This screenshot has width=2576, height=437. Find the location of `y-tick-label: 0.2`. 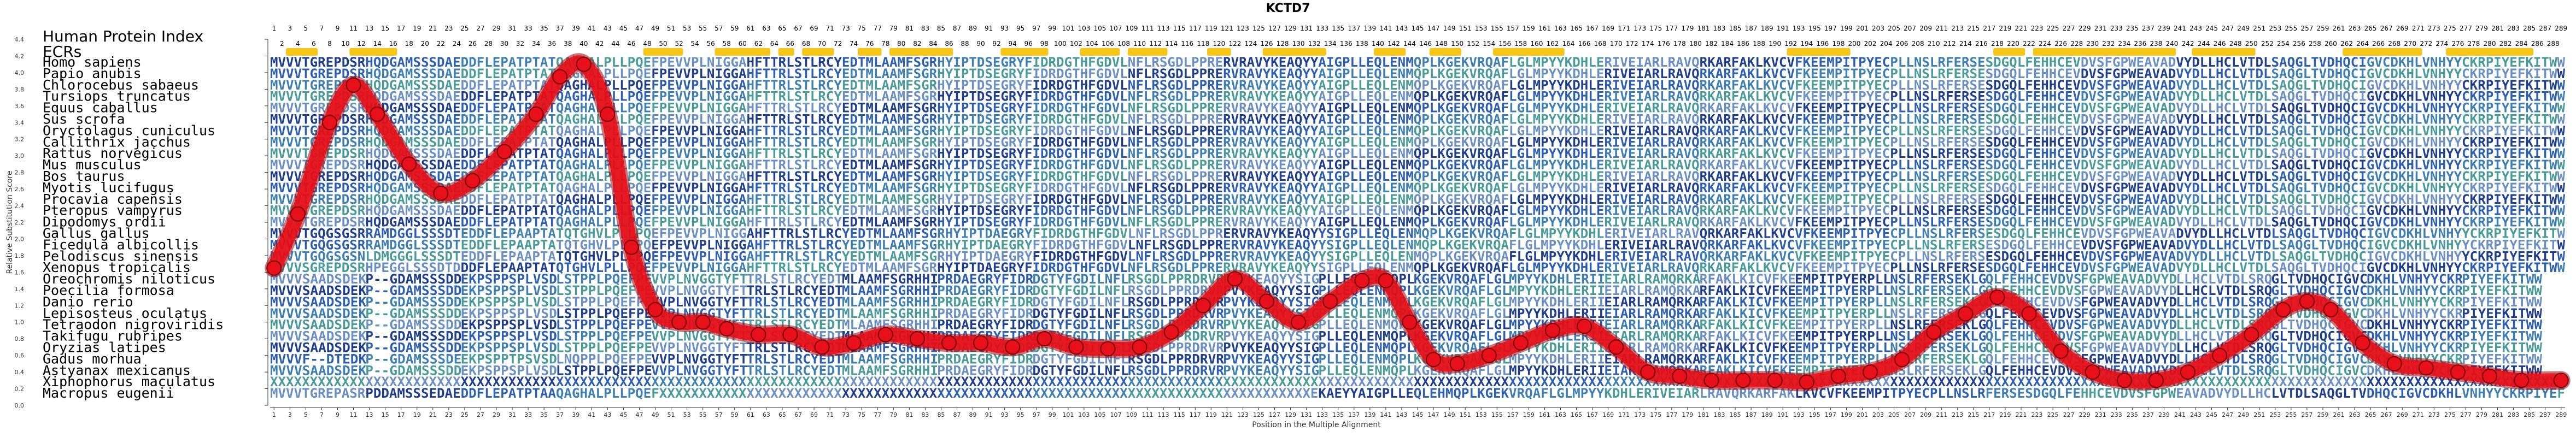

y-tick-label: 0.2 is located at coordinates (20, 390).